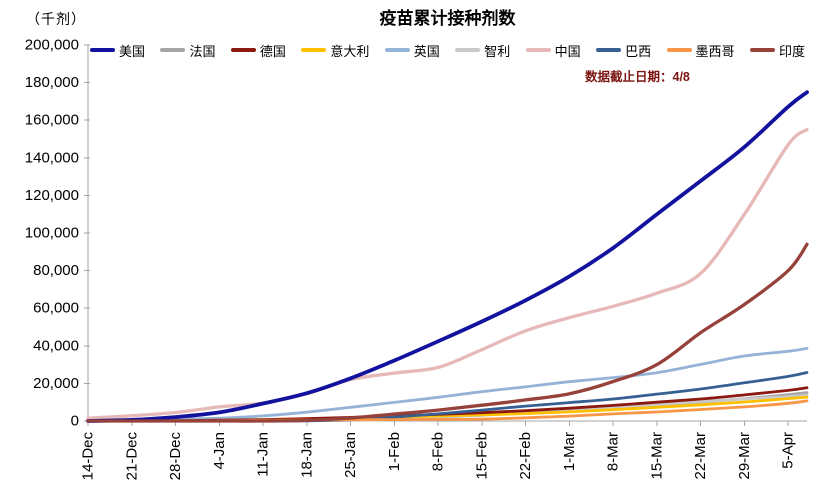  Describe the element at coordinates (52, 157) in the screenshot. I see `y-tick-label: 140,000` at that location.